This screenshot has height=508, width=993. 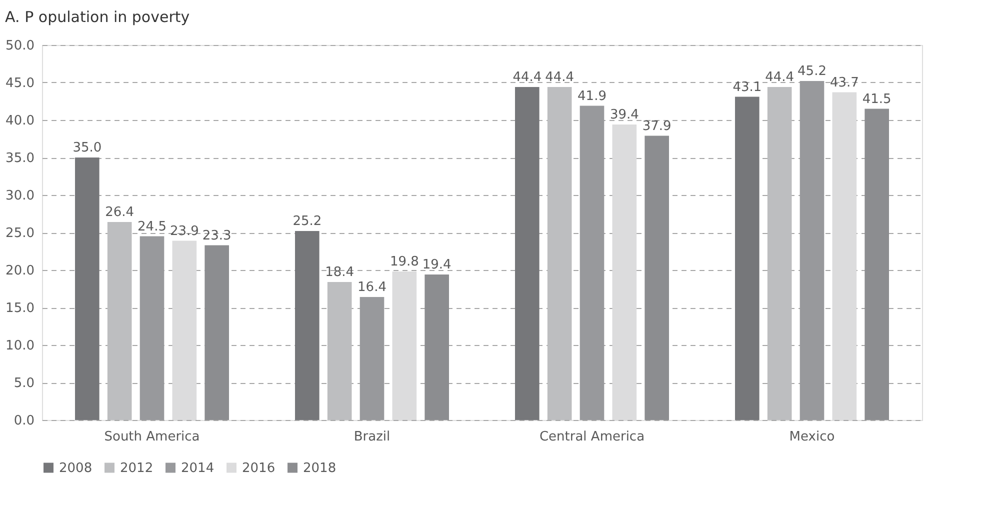 What do you see at coordinates (20, 121) in the screenshot?
I see `y-tick-label: 40.0` at bounding box center [20, 121].